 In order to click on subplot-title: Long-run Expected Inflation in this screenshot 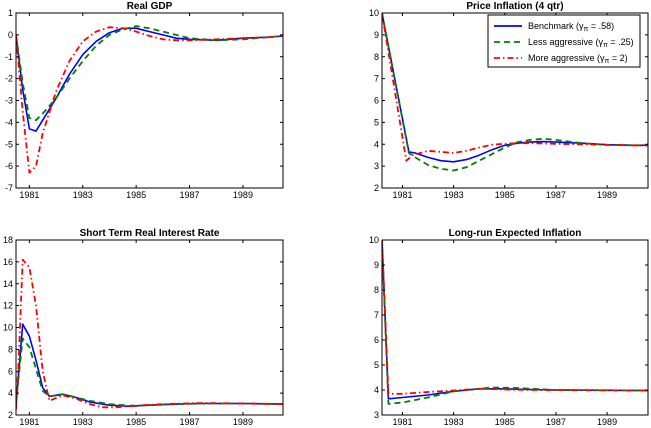, I will do `click(515, 233)`.